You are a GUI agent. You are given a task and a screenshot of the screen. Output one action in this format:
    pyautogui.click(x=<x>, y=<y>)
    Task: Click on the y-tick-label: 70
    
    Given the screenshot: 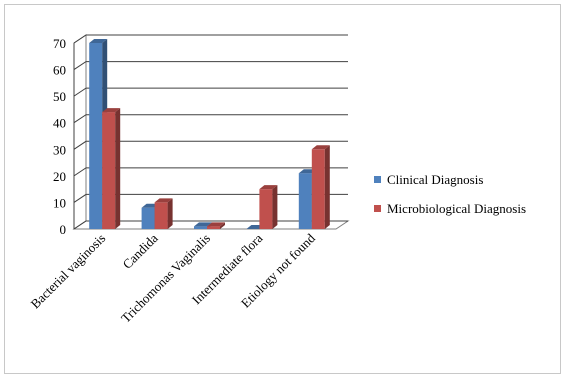 What is the action you would take?
    pyautogui.click(x=59, y=43)
    